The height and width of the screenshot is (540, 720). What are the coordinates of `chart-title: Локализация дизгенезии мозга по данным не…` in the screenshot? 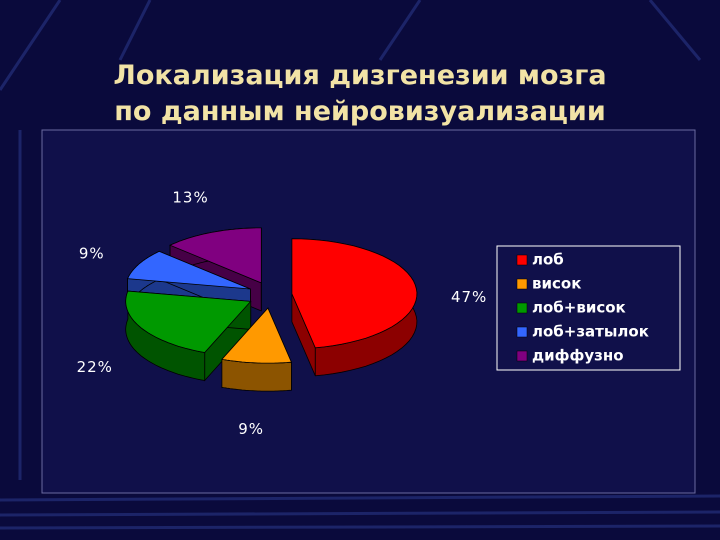 It's located at (359, 93).